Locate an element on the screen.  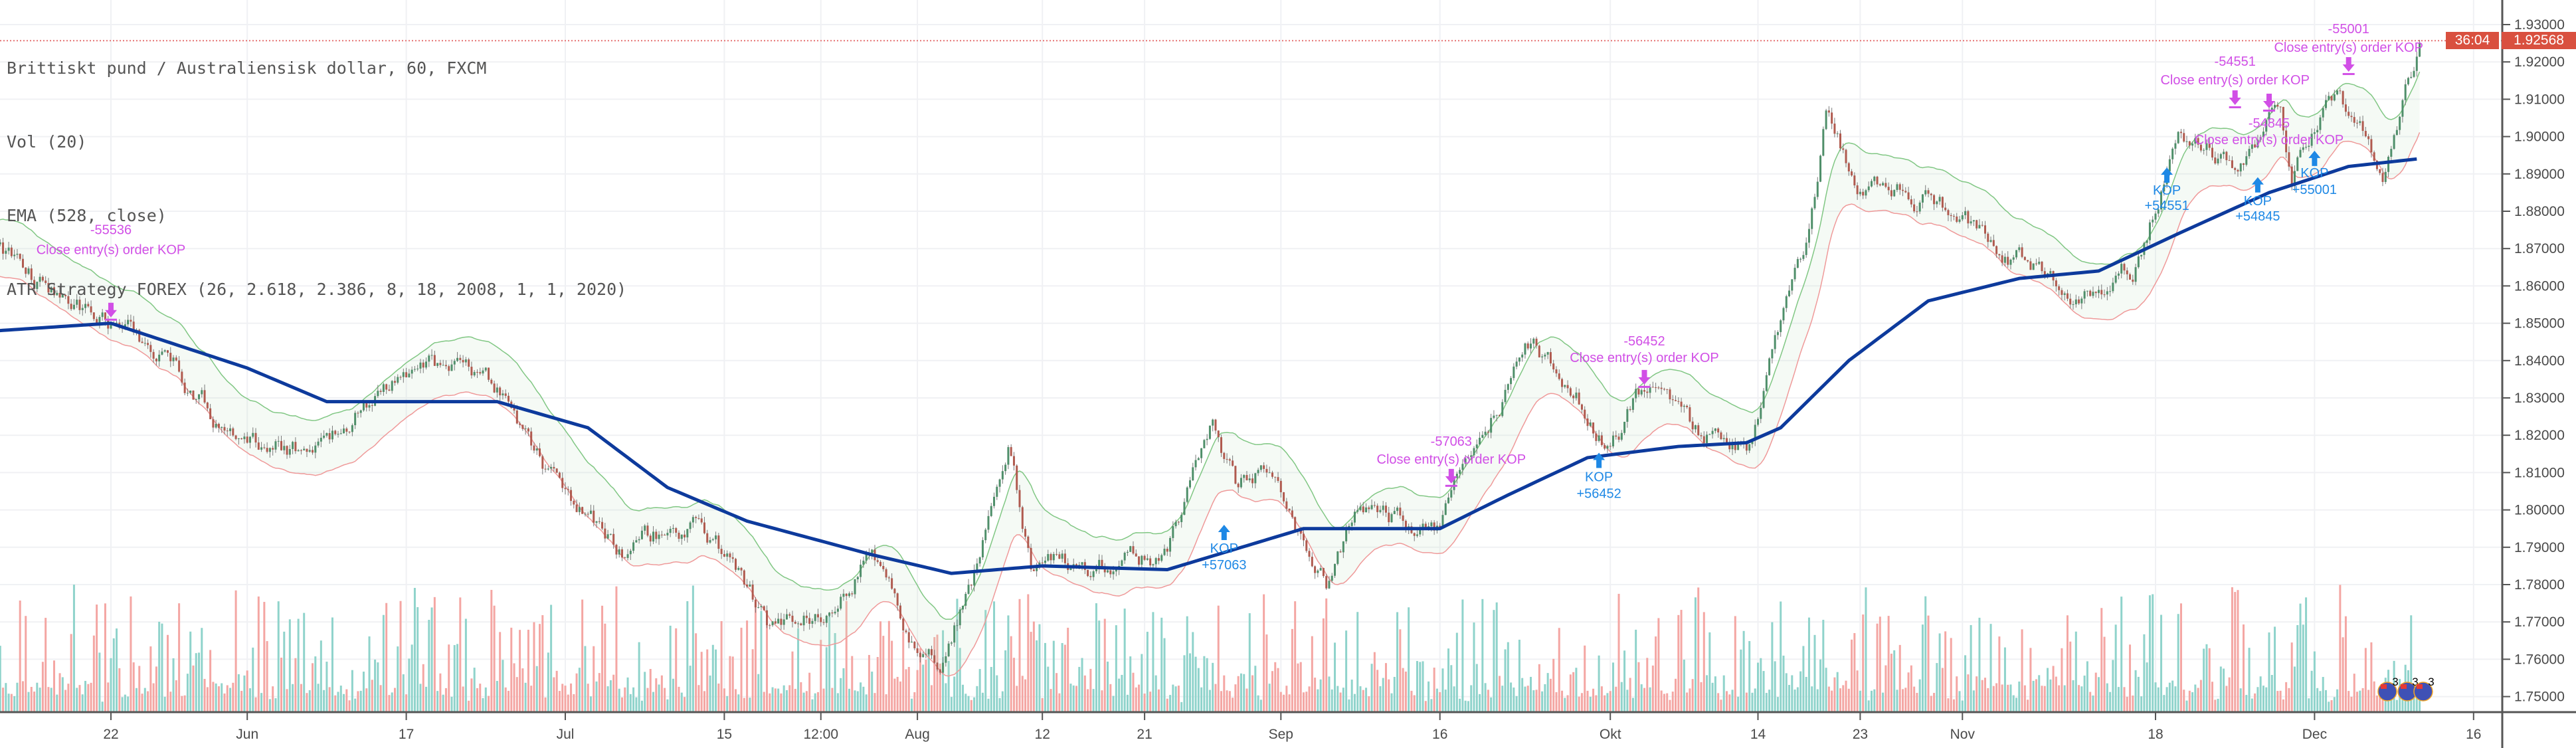
entry-label: KOP is located at coordinates (1224, 549).